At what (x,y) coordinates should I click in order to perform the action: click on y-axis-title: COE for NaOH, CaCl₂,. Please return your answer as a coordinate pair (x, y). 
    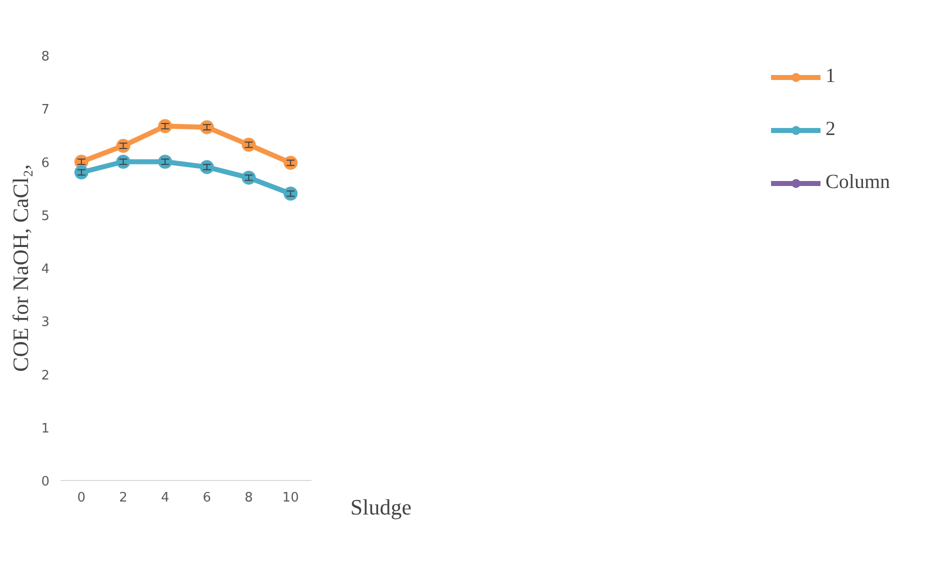
    Looking at the image, I should click on (21, 268).